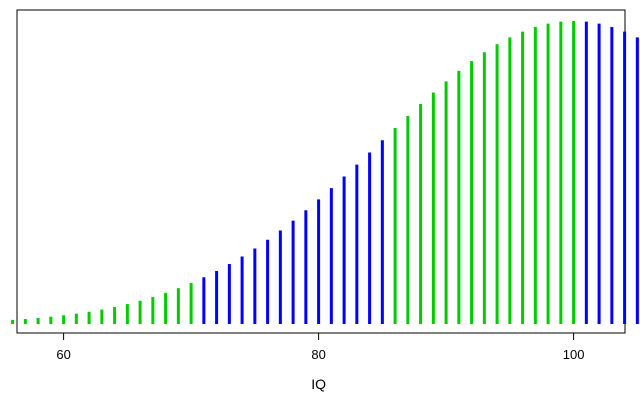 This screenshot has width=640, height=402. What do you see at coordinates (574, 354) in the screenshot?
I see `x-tick-label-100: 100` at bounding box center [574, 354].